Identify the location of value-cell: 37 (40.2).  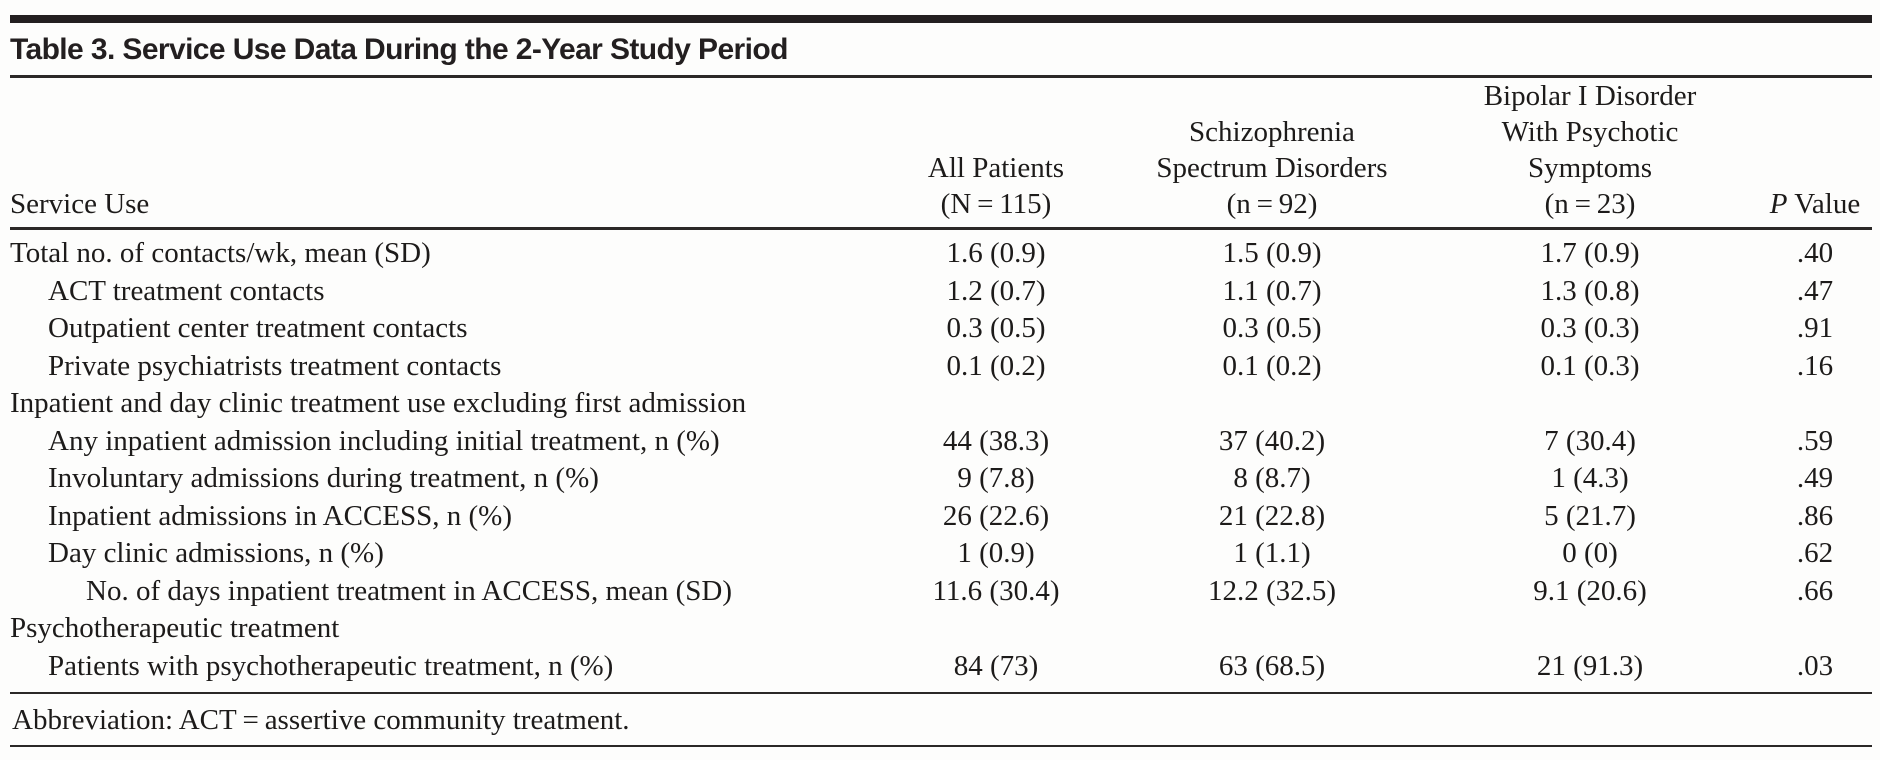
(1272, 440).